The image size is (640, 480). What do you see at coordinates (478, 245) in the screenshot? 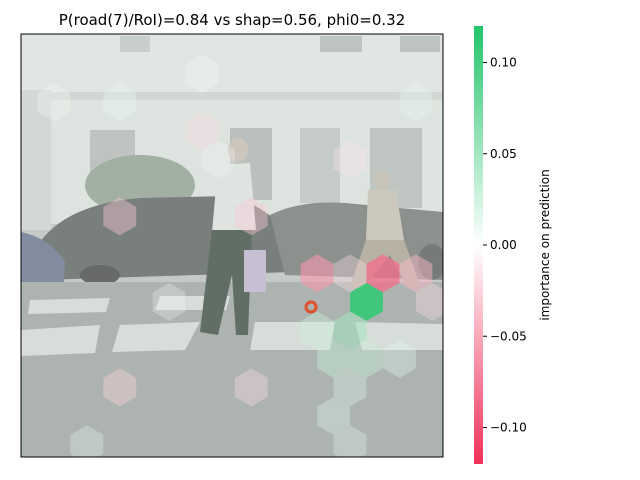
I see `colorbar` at bounding box center [478, 245].